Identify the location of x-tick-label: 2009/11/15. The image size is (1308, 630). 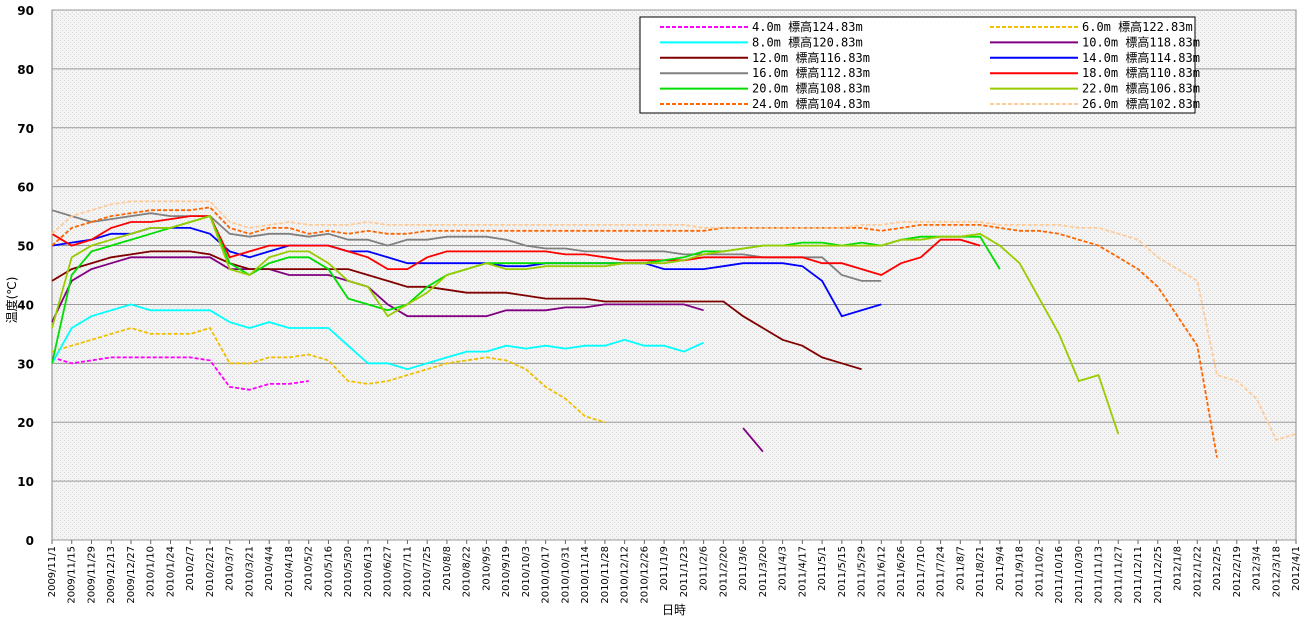
(72, 575).